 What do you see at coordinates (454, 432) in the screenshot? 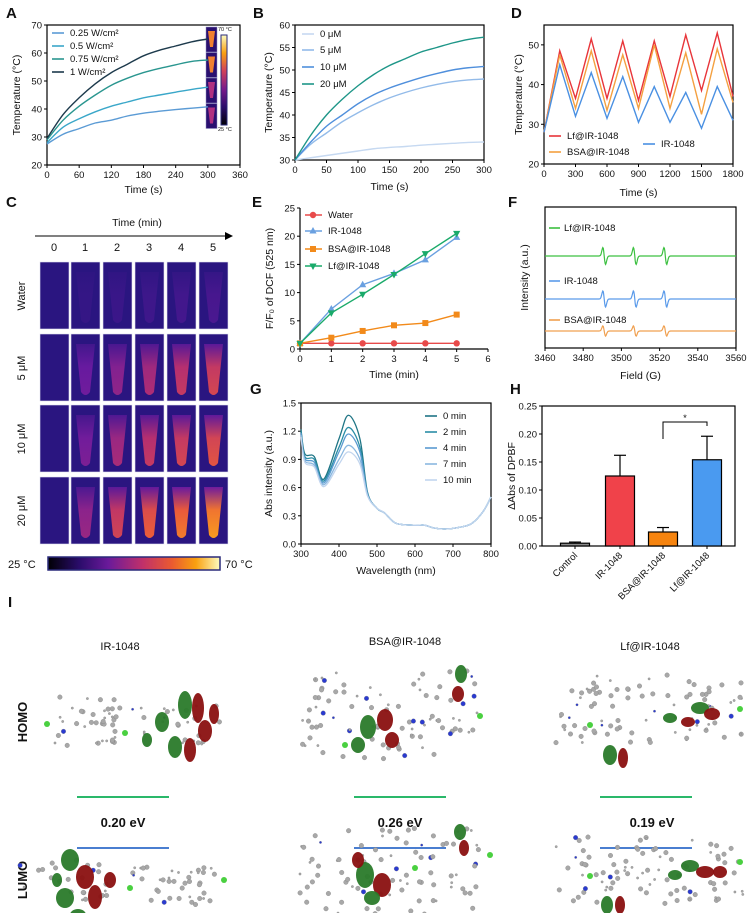
I see `legend-label: 2 min` at bounding box center [454, 432].